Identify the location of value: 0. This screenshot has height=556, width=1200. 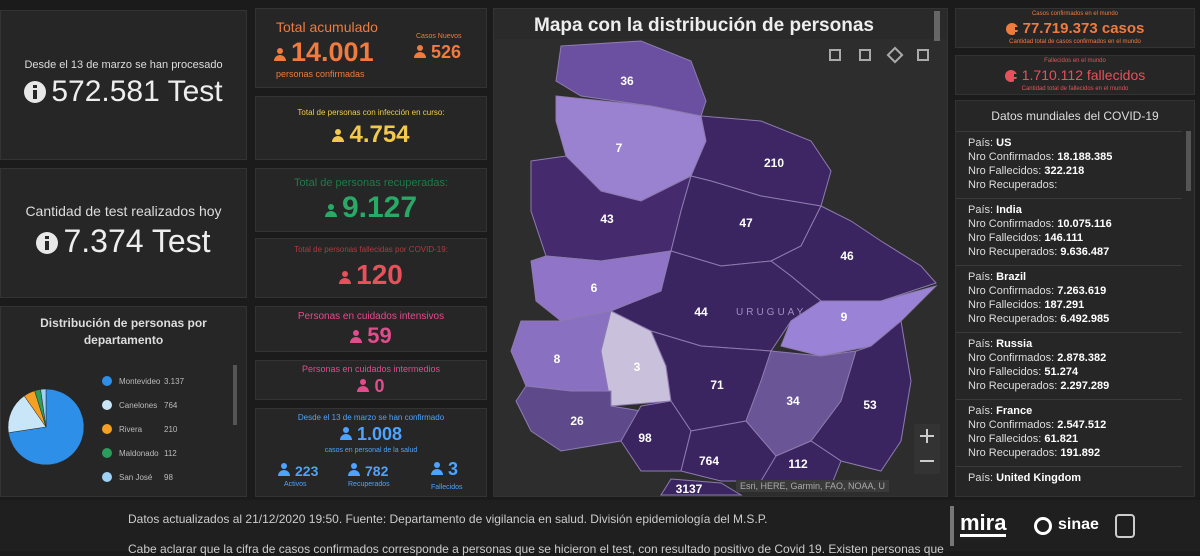
(371, 386).